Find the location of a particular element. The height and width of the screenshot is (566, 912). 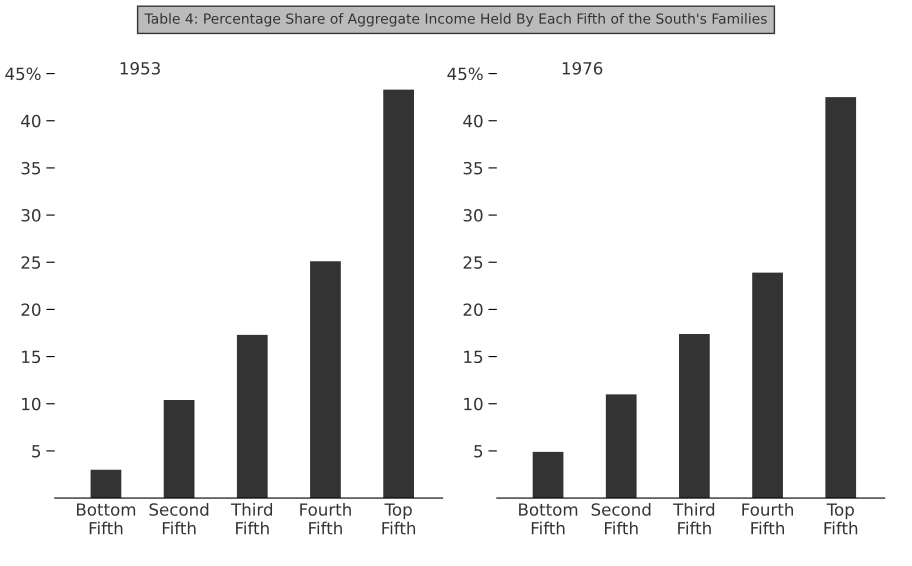

chart-title: Table 4: Percentage Share of Aggregate Income Held By Each Fifth of the South's Families is located at coordinates (455, 20).